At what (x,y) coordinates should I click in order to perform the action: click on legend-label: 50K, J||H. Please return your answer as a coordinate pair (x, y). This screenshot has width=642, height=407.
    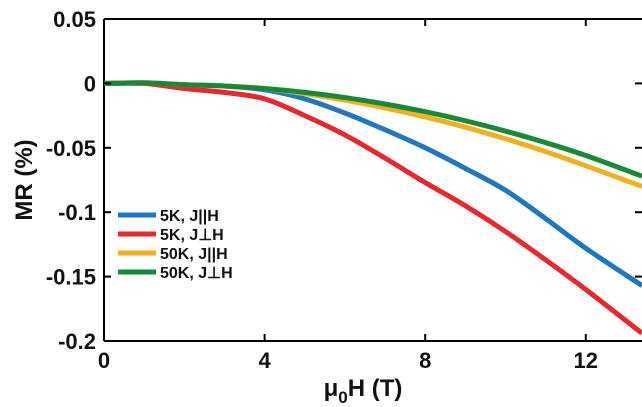
    Looking at the image, I should click on (194, 254).